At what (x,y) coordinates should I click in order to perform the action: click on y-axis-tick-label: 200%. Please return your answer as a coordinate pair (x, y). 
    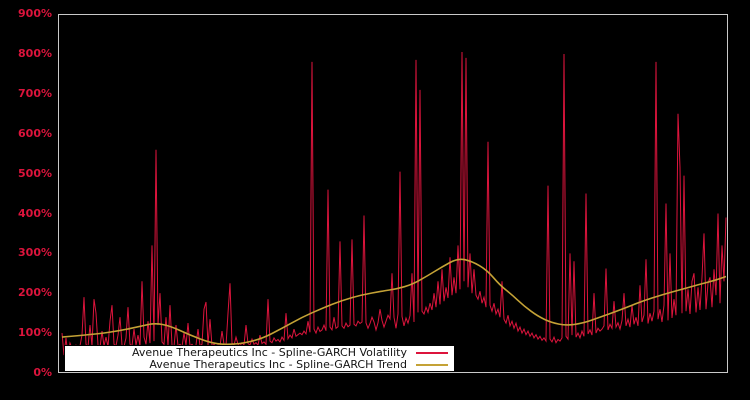
    Looking at the image, I should click on (35, 293).